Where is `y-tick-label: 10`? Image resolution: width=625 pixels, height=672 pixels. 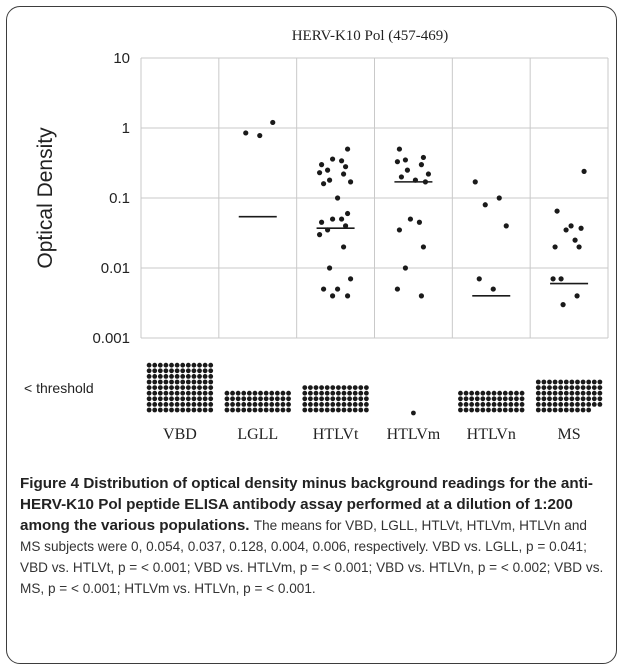 y-tick-label: 10 is located at coordinates (121, 58).